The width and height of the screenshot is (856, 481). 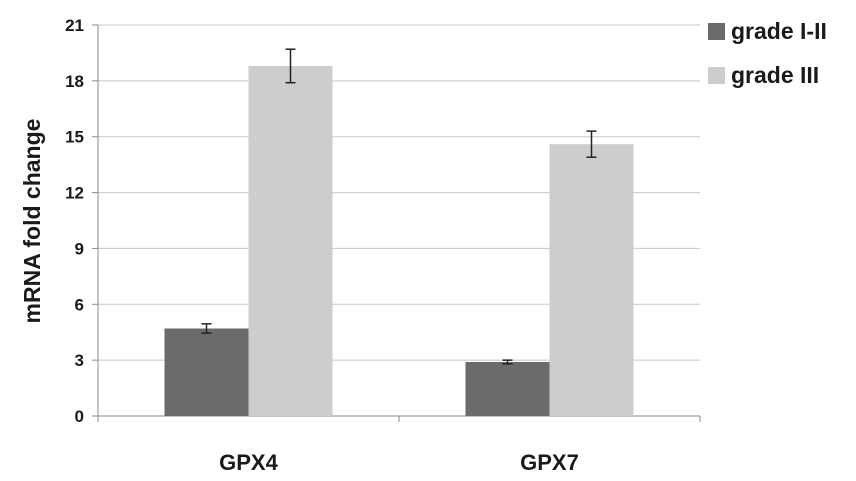 I want to click on x-category-label: GPX4, so click(x=248, y=462).